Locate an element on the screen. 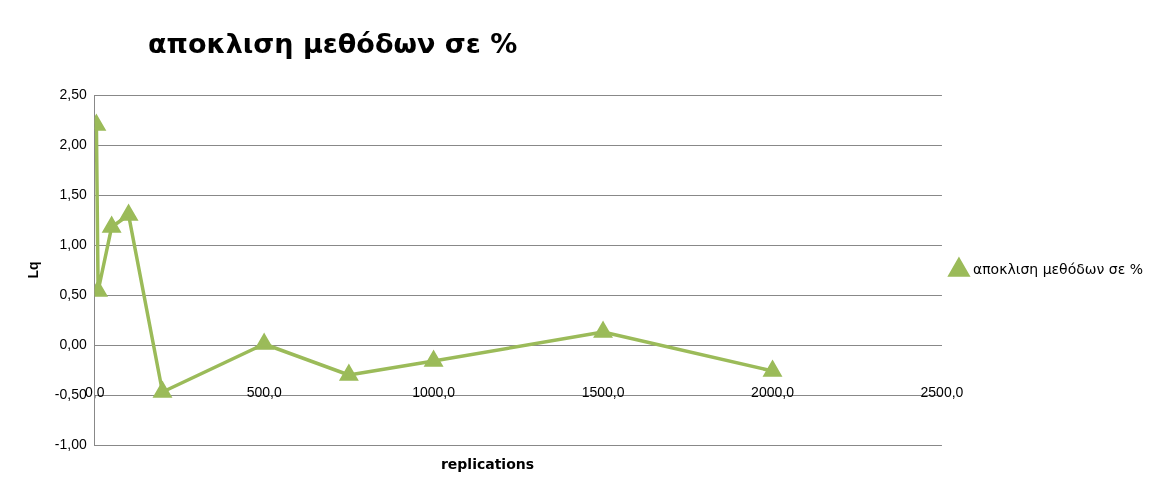  y-tick-label: -1,00 is located at coordinates (70, 443).